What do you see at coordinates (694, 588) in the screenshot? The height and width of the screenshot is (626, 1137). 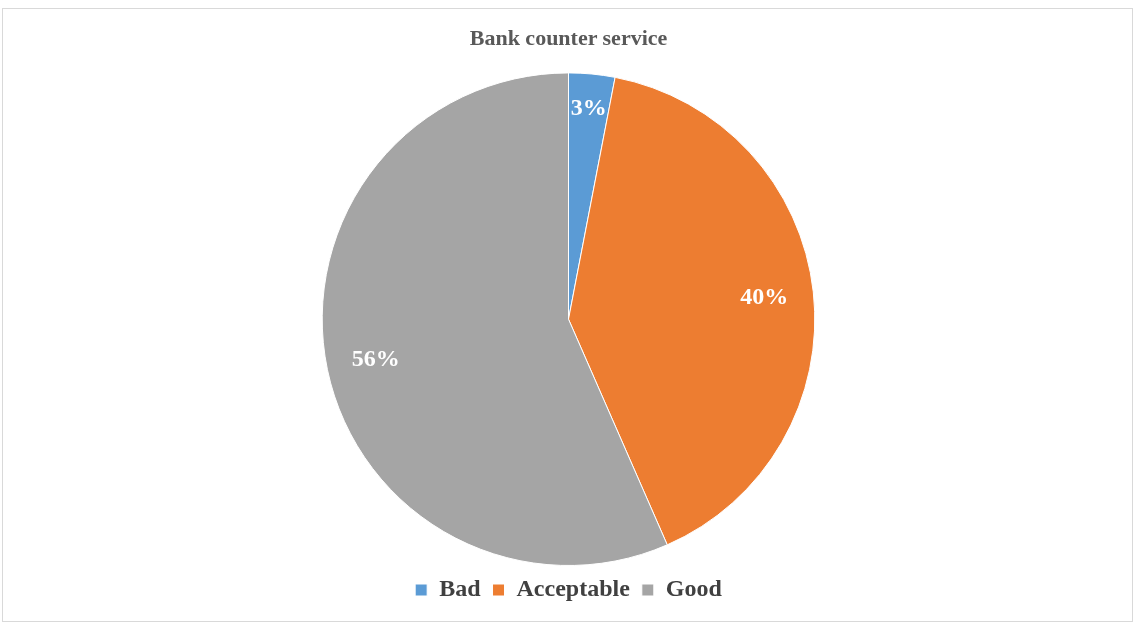 I see `legend-label: Good` at bounding box center [694, 588].